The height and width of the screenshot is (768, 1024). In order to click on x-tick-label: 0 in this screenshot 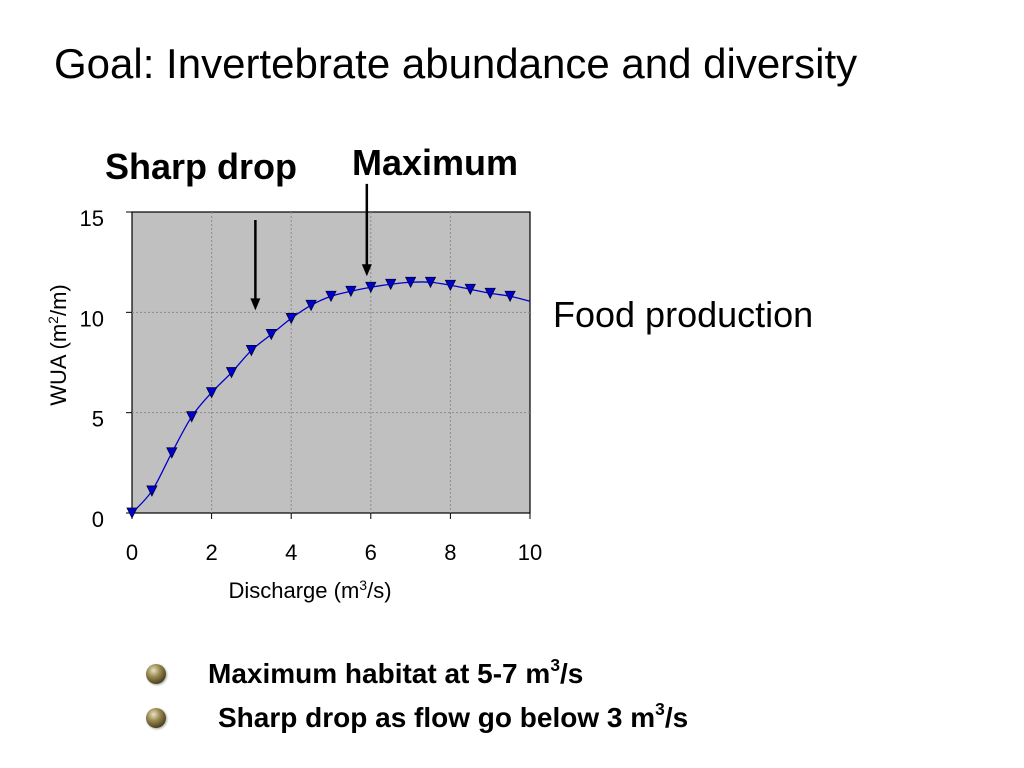, I will do `click(132, 552)`.